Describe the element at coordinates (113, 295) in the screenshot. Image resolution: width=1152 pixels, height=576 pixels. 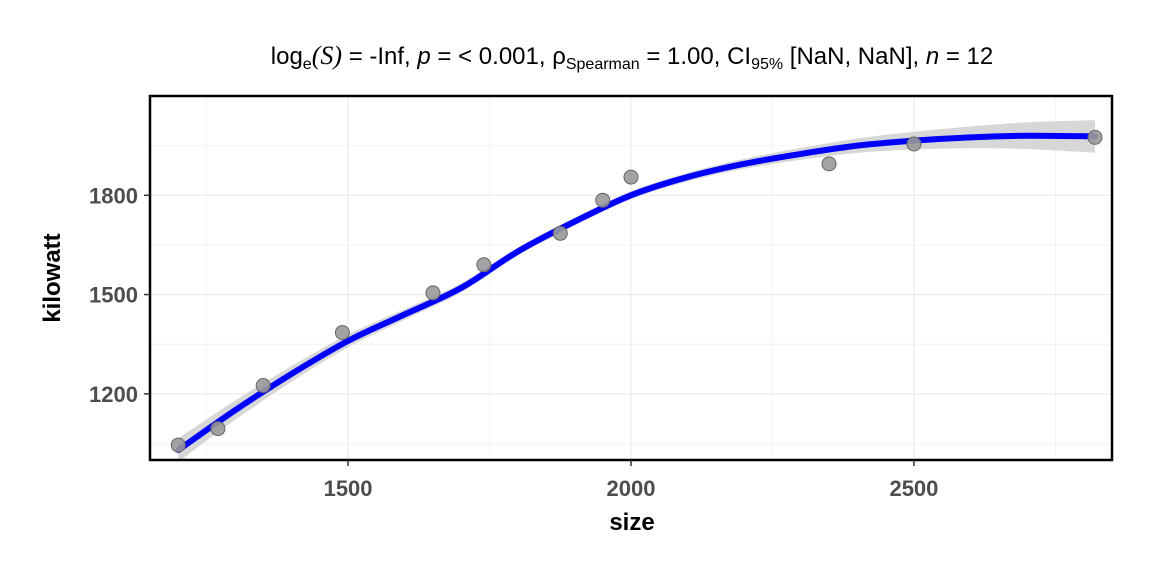
I see `y-tick-label: 1500` at that location.